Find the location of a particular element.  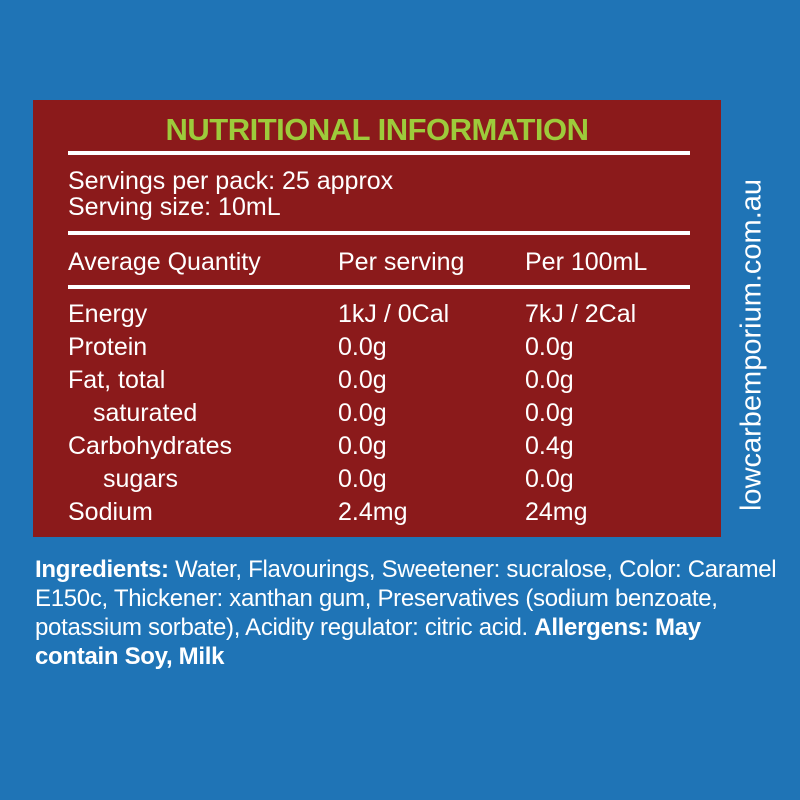

website-text: lowcarbemporium.com.au is located at coordinates (751, 345).